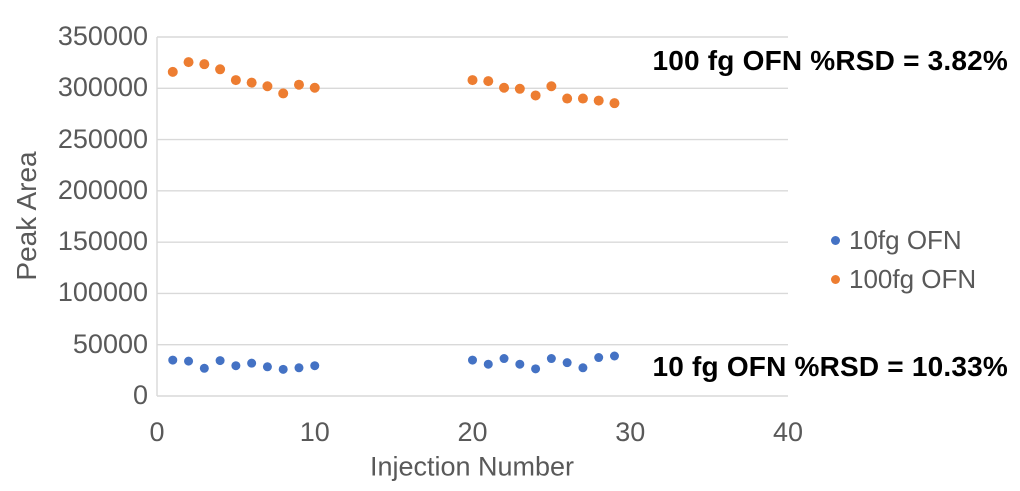  What do you see at coordinates (26, 216) in the screenshot?
I see `y-axis-title: Peak Area` at bounding box center [26, 216].